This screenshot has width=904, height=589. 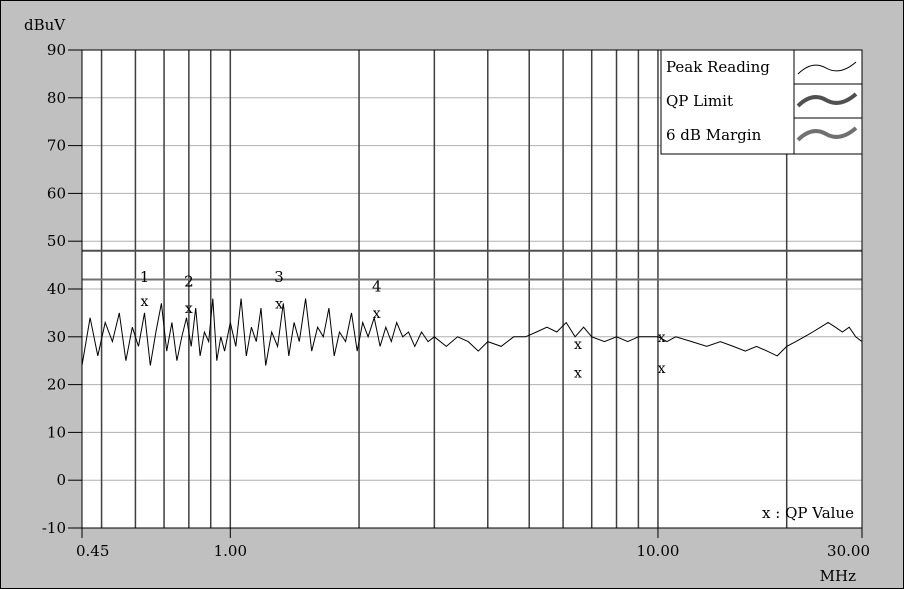 What do you see at coordinates (56, 50) in the screenshot?
I see `y-tick-label-0: 90` at bounding box center [56, 50].